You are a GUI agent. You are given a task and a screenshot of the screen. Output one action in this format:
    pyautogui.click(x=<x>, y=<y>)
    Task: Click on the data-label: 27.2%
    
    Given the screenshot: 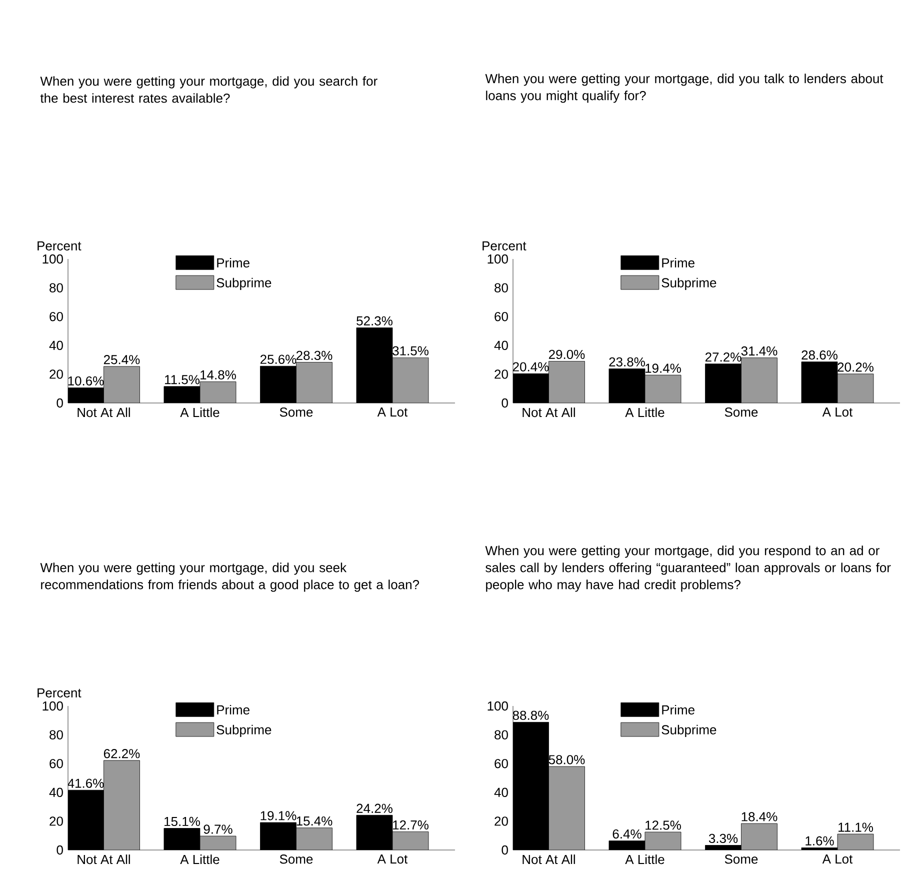 What is the action you would take?
    pyautogui.click(x=723, y=357)
    